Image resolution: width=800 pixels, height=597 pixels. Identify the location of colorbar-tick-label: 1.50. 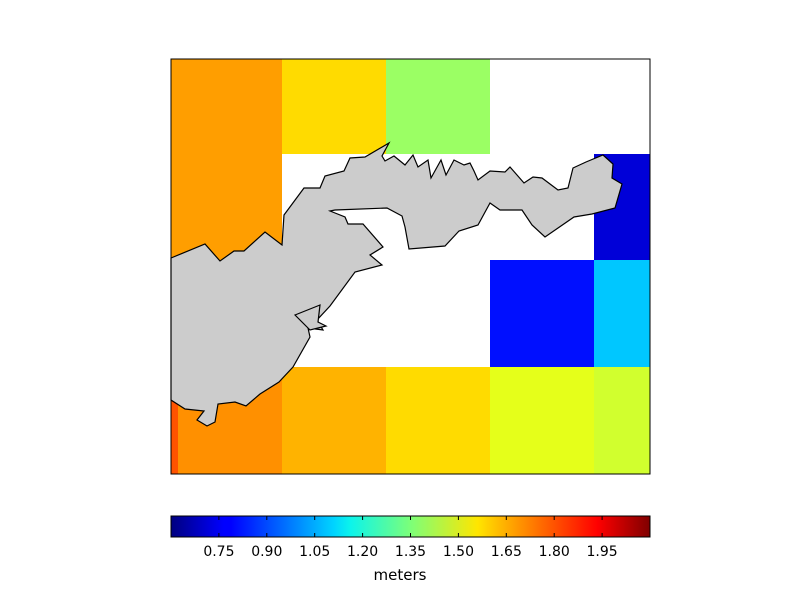
(458, 552).